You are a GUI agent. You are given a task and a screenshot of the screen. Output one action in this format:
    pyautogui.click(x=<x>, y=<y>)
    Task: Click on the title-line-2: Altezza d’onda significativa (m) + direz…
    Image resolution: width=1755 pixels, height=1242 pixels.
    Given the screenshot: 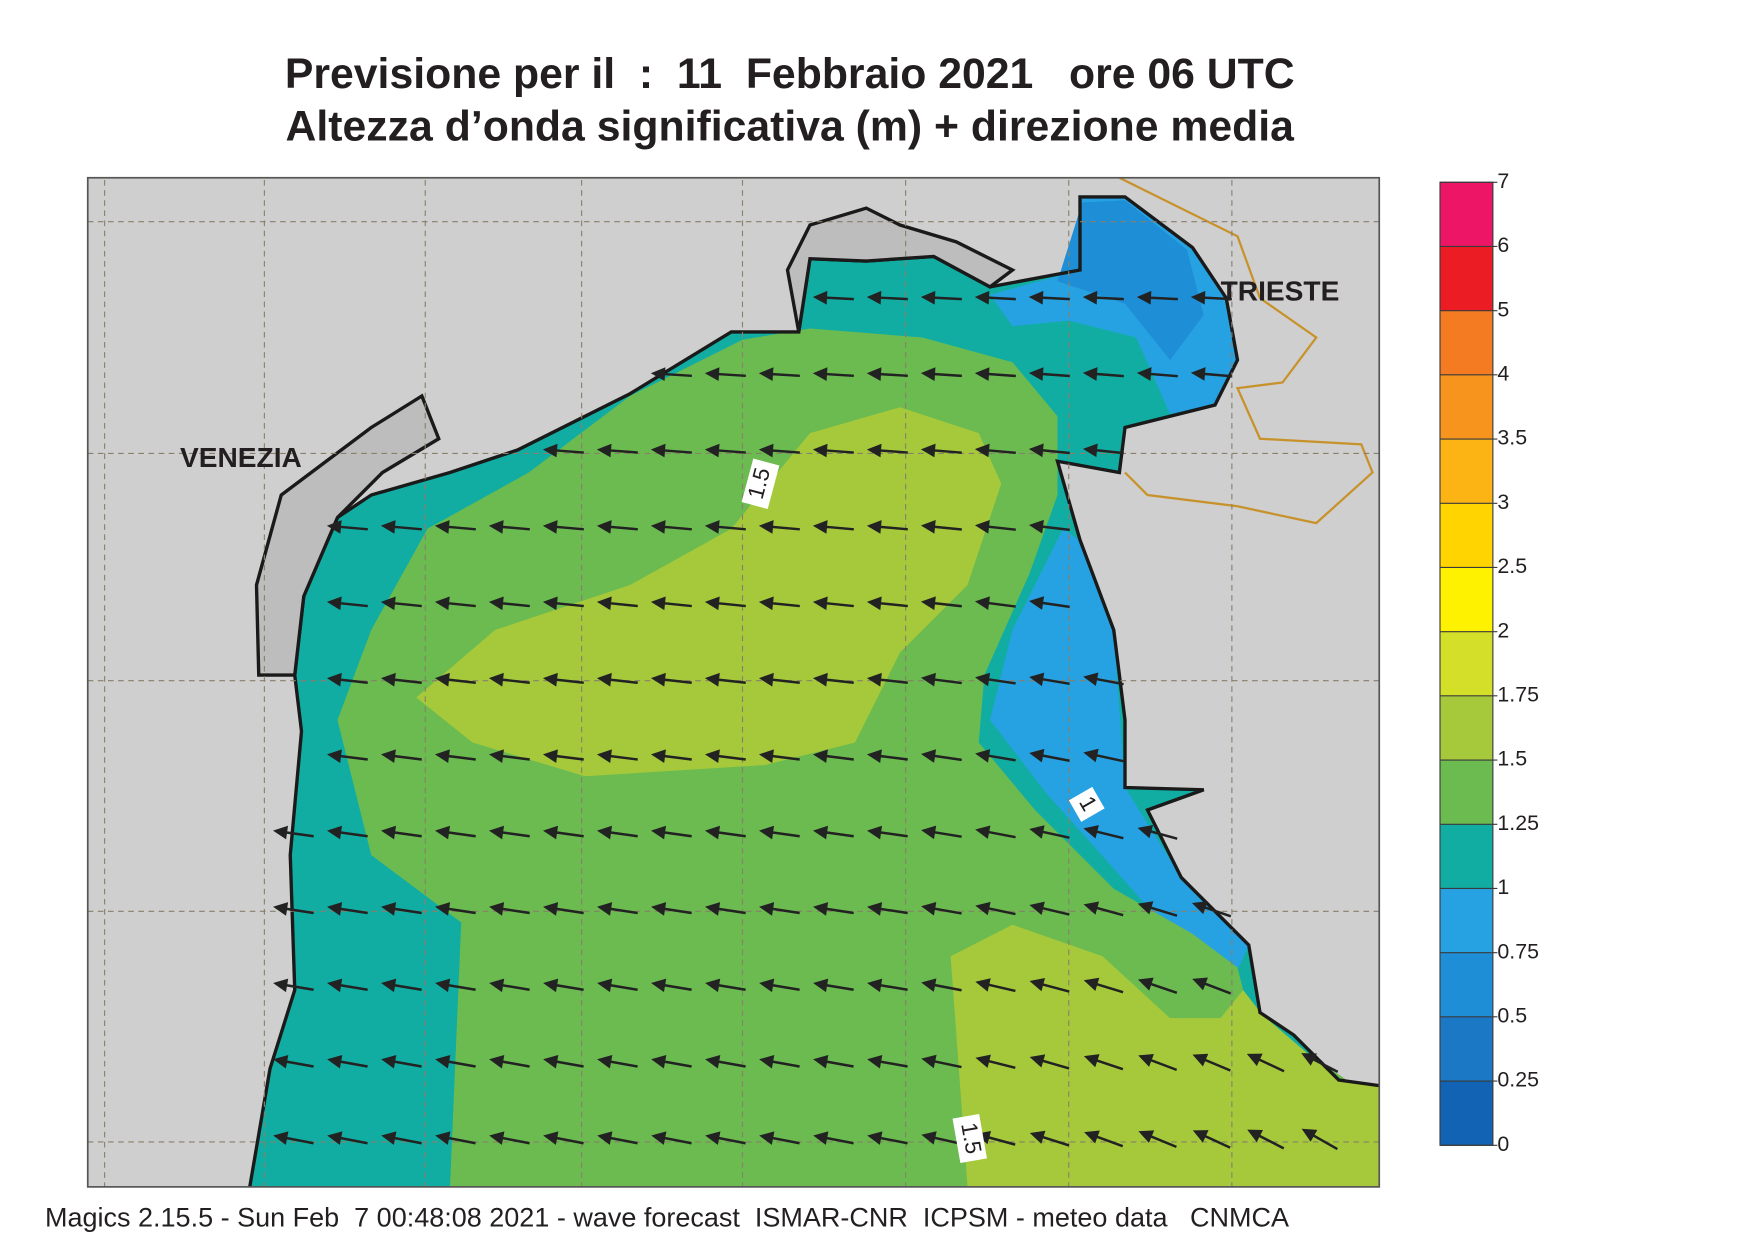 What is the action you would take?
    pyautogui.click(x=791, y=127)
    